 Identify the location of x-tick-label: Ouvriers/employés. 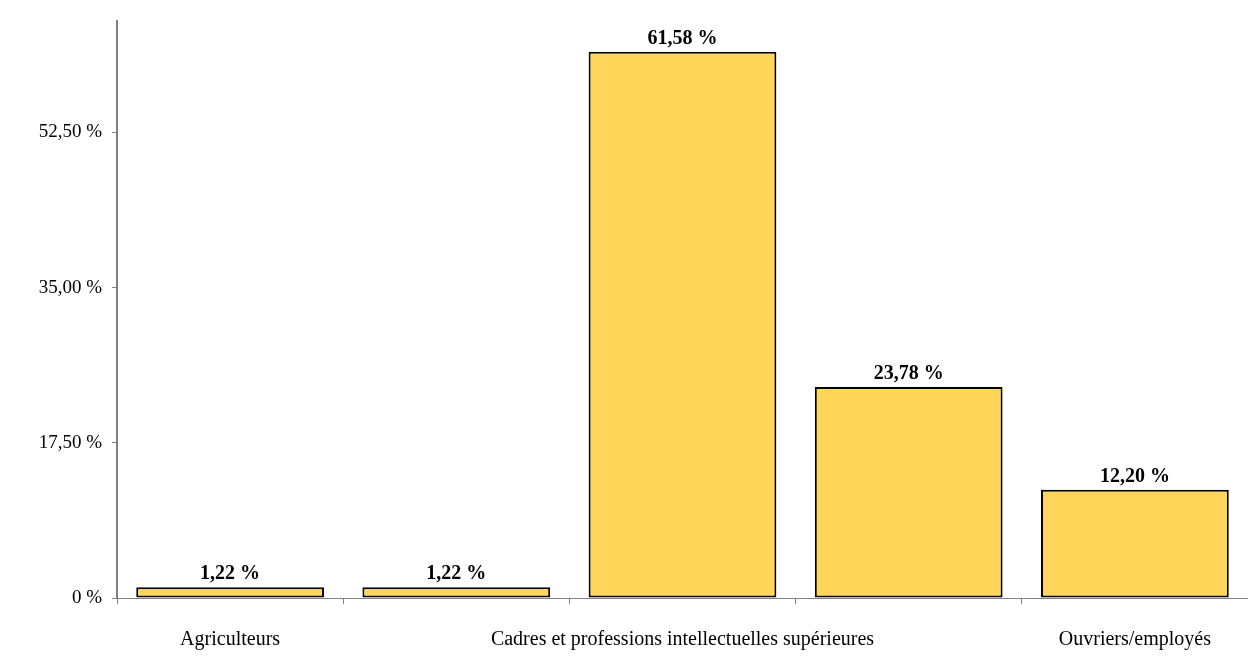
(1135, 639).